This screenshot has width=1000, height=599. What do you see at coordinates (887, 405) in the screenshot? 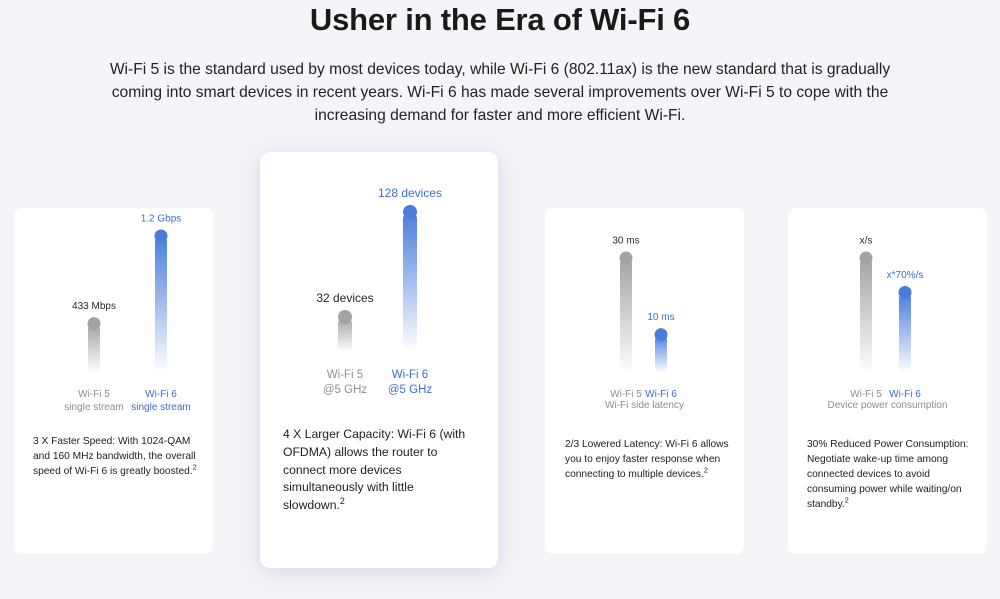
I see `chart-caption: Device power consumption` at bounding box center [887, 405].